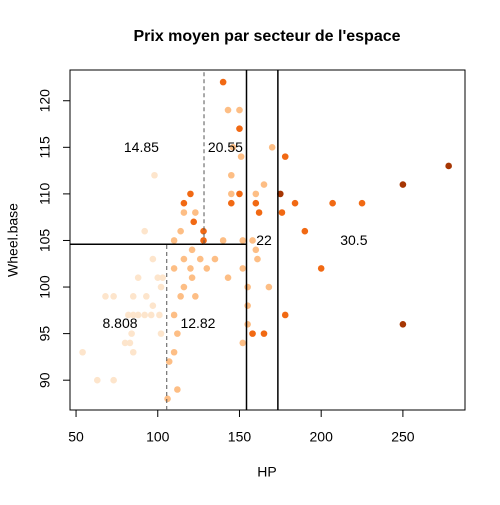 This screenshot has height=505, width=500. What do you see at coordinates (240, 437) in the screenshot?
I see `x-tick-label: 150` at bounding box center [240, 437].